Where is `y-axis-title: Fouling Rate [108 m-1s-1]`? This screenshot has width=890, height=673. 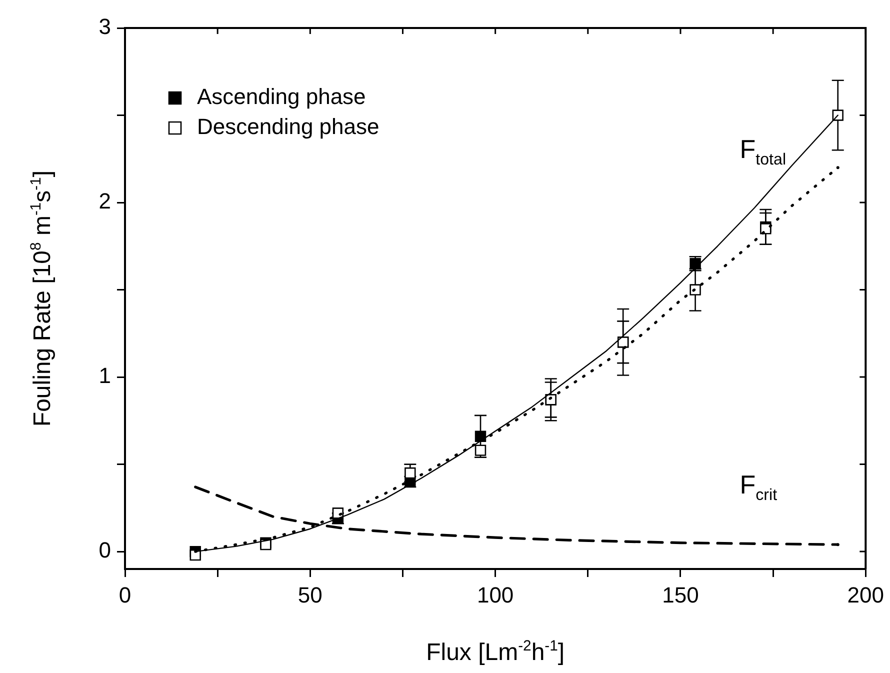
y-axis-title: Fouling Rate [108 m-1s-1] is located at coordinates (42, 298).